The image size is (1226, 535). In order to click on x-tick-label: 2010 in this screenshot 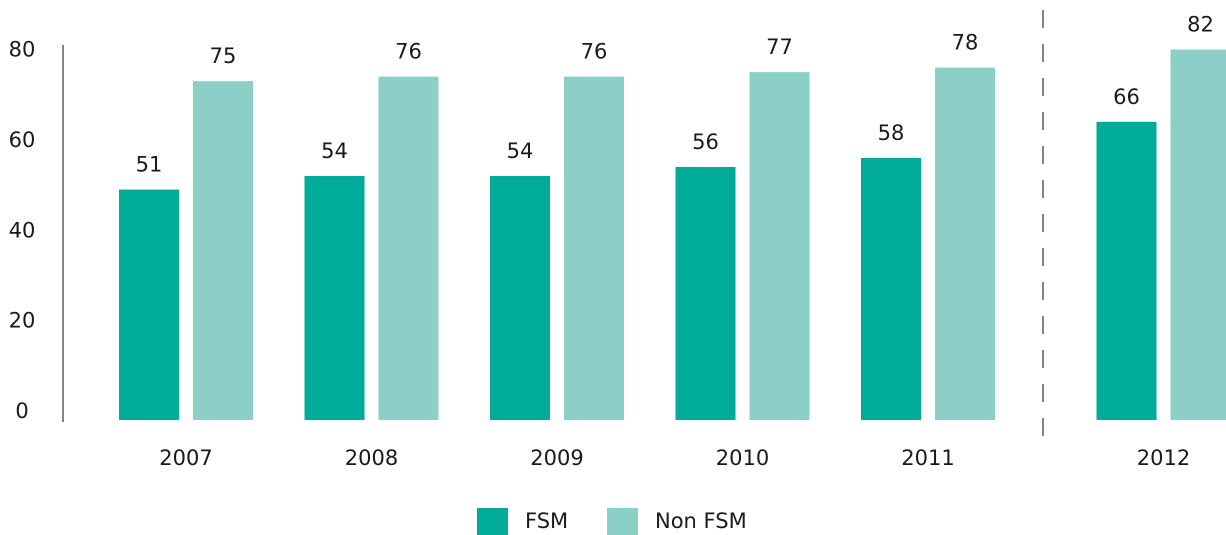, I will do `click(742, 458)`.